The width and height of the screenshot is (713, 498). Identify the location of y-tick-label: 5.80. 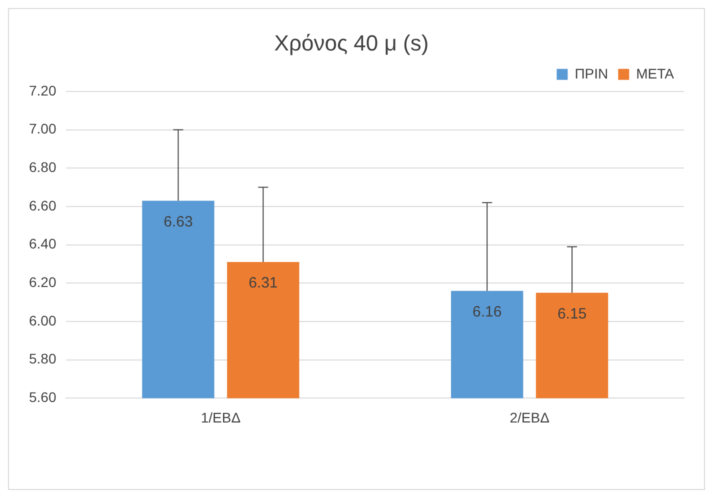
(42, 358).